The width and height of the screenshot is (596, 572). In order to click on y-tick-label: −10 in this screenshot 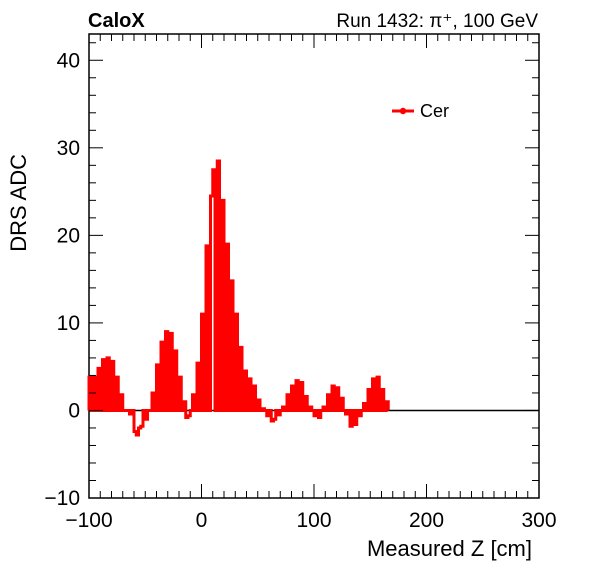, I will do `click(62, 498)`.